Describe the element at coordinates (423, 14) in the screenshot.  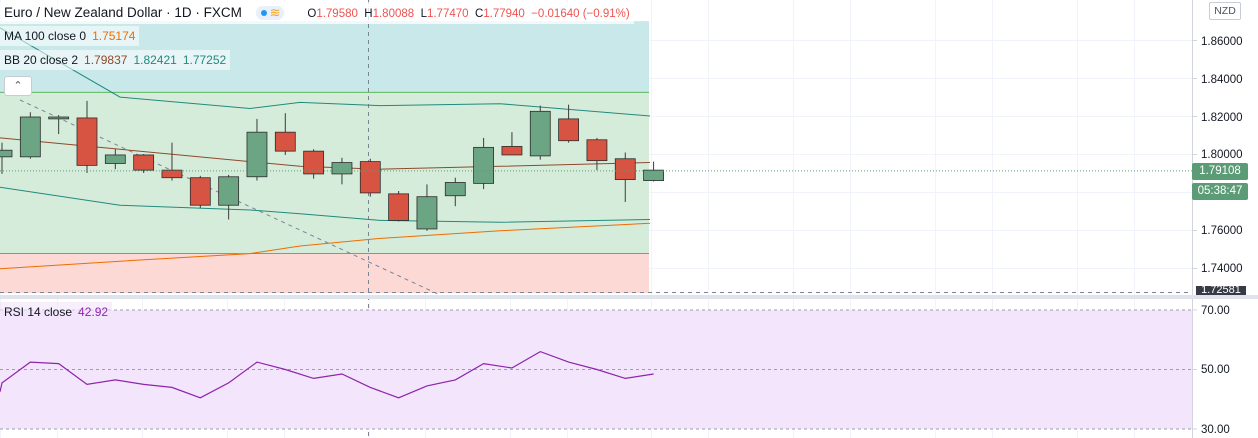
I see `ohlc-low-key: L` at that location.